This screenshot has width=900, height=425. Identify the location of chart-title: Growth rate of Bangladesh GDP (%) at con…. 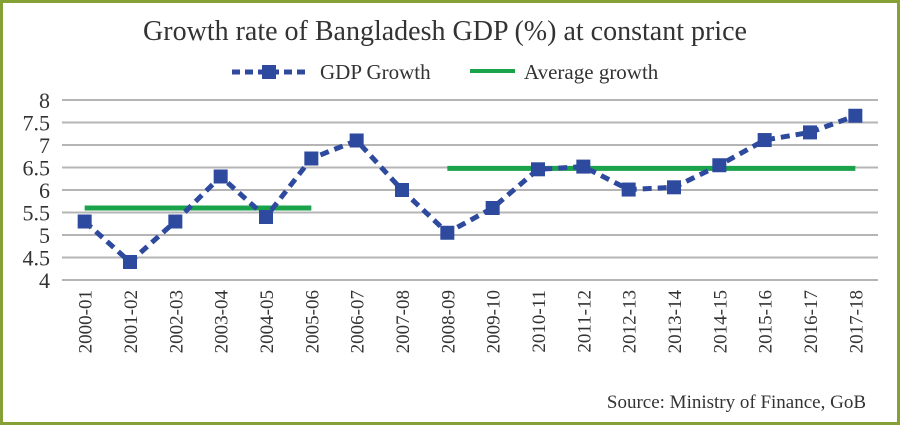
(445, 31).